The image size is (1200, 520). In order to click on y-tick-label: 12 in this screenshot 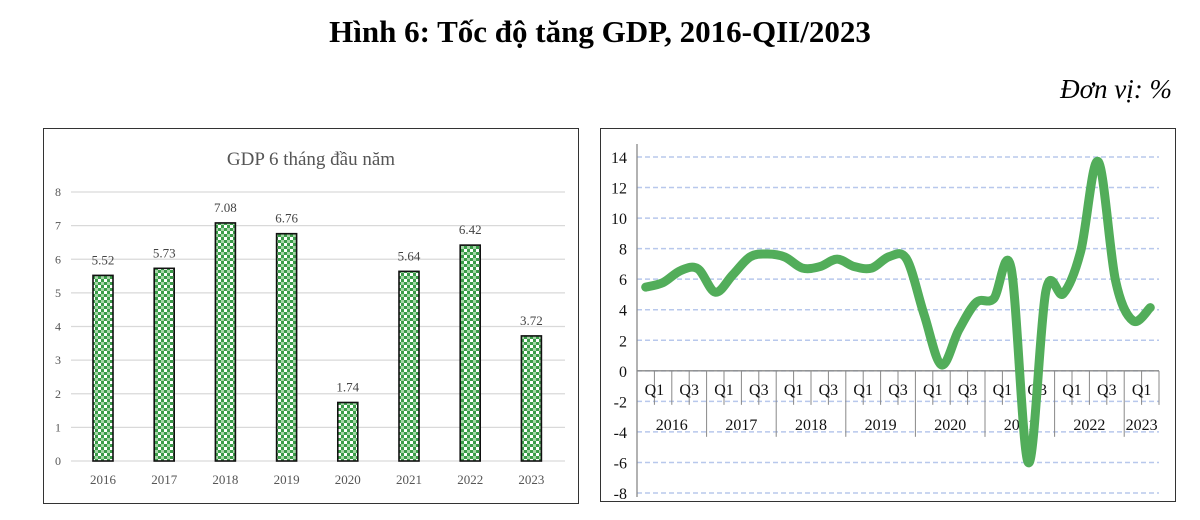, I will do `click(619, 189)`.